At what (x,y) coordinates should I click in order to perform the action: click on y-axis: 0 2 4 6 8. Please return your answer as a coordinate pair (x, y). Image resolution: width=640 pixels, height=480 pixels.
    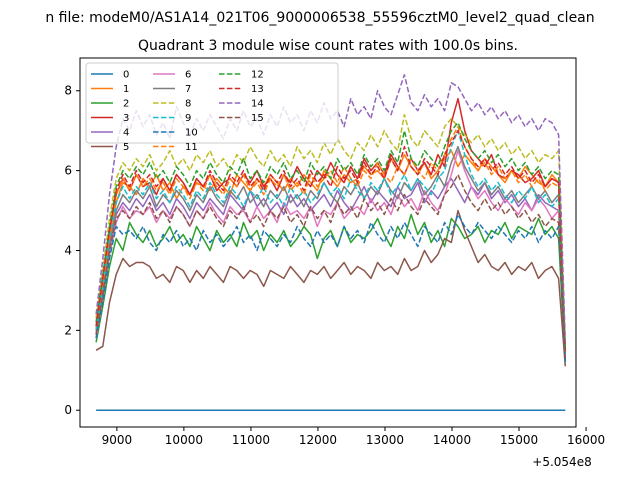
    Looking at the image, I should click on (72, 250).